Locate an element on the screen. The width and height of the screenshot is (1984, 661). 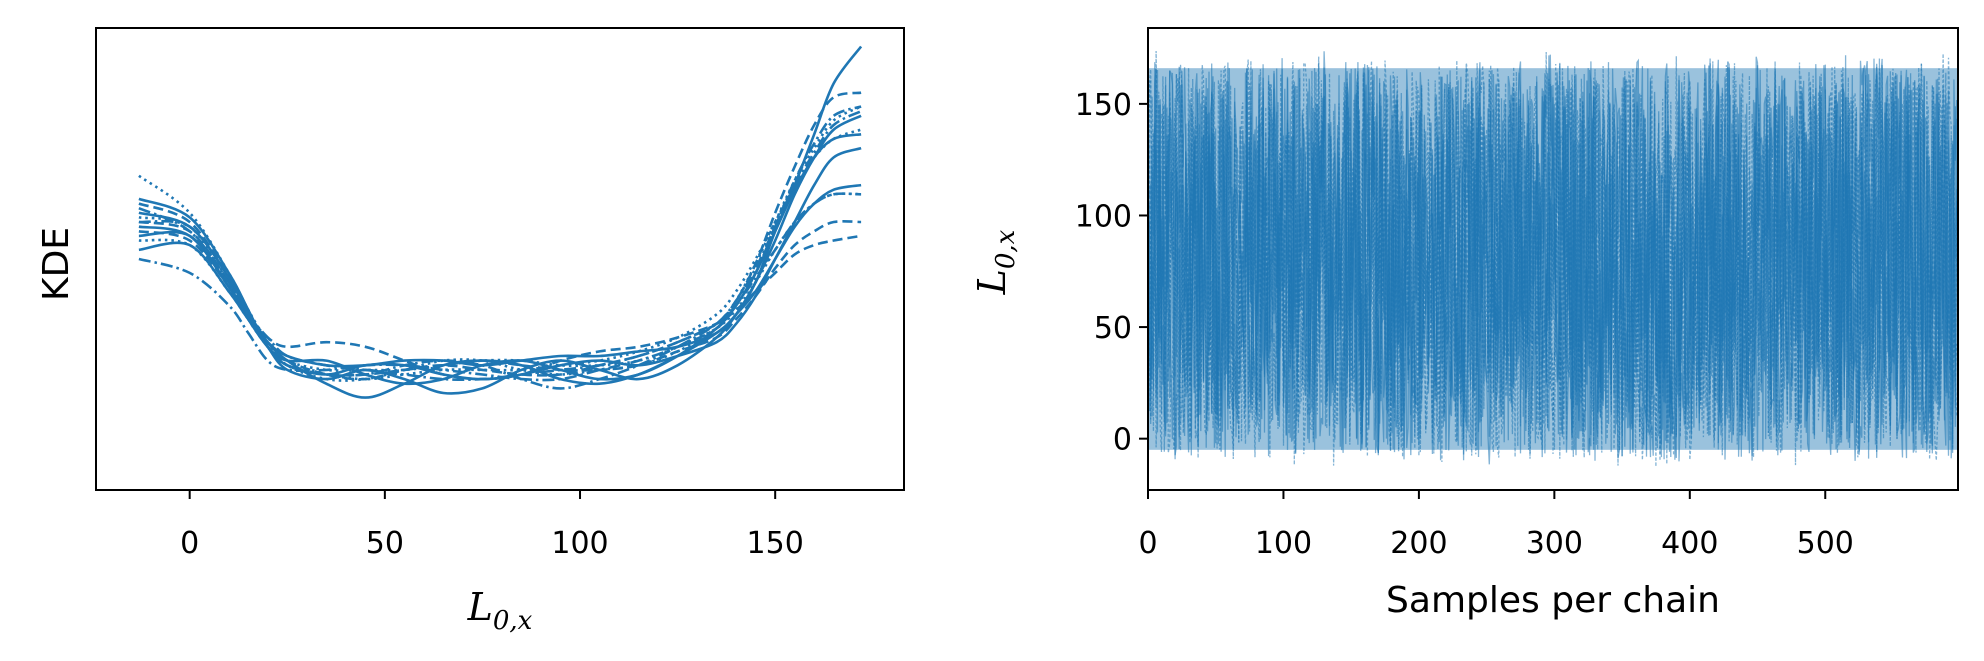
trace-y-ticks: 0 50 100 150 is located at coordinates (1111, 273).